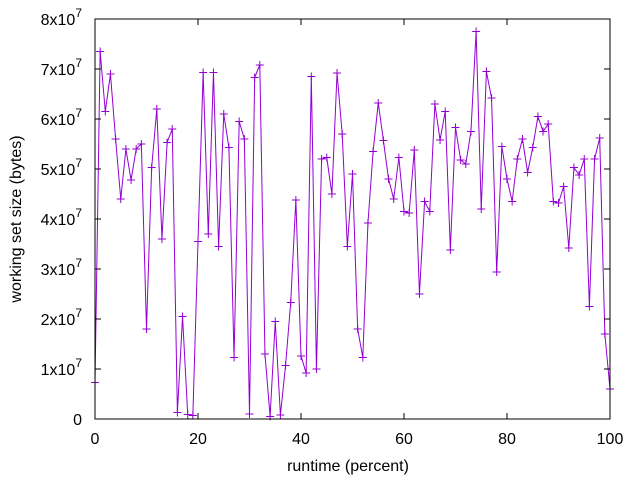 The width and height of the screenshot is (640, 485). I want to click on x-axis-label: runtime (percent), so click(348, 466).